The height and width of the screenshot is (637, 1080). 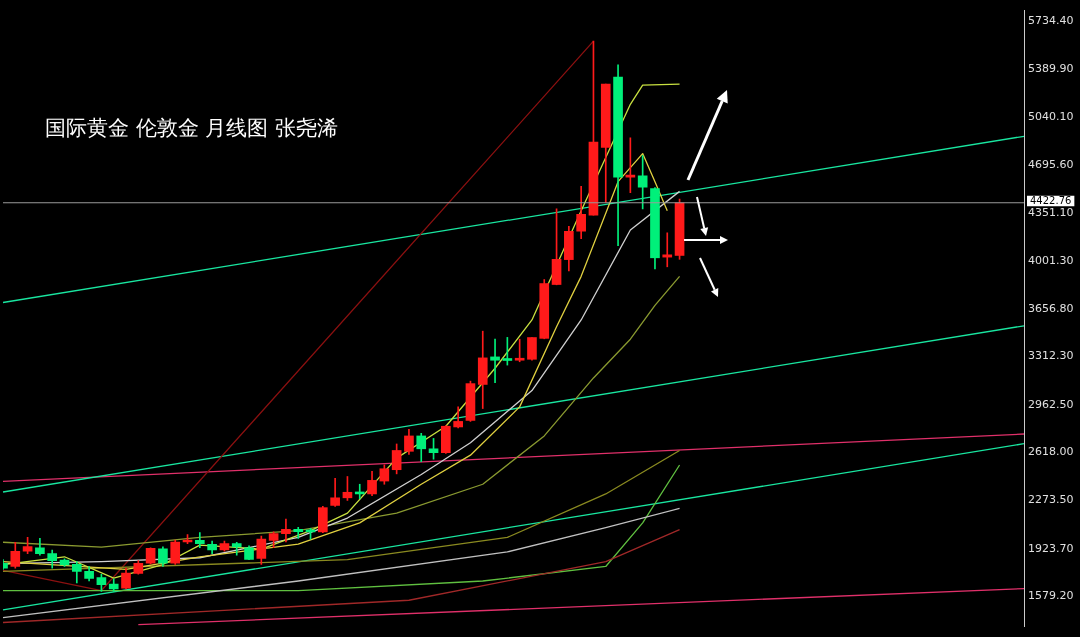 I want to click on text: 国际黄金 伦敦金 月线图 张尧浠, so click(x=192, y=128).